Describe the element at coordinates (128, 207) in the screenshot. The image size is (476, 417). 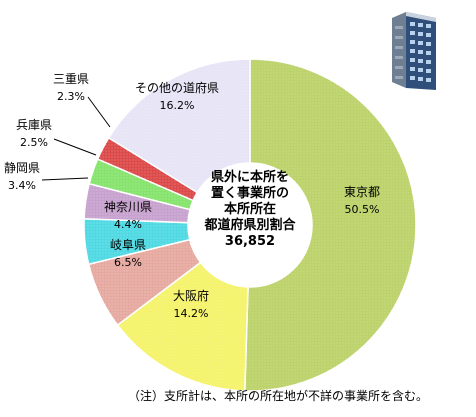
I see `slice-label: 神奈川県` at that location.